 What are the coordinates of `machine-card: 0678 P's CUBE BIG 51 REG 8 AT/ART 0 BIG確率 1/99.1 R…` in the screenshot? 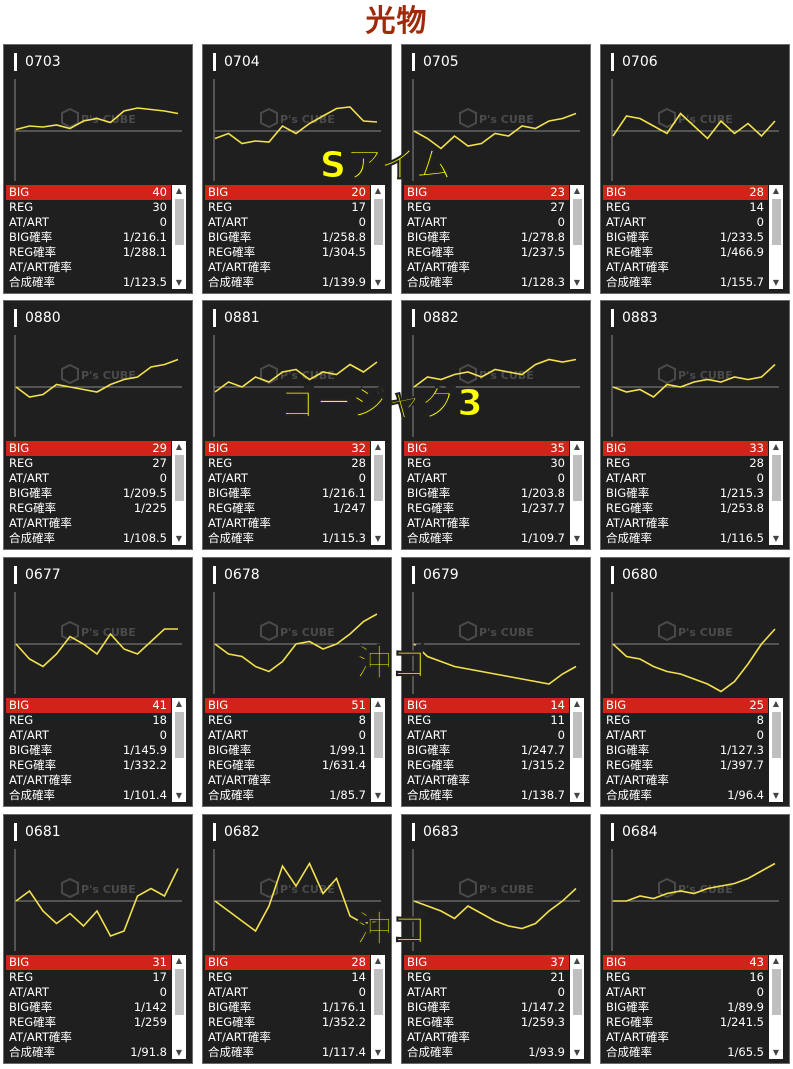 It's located at (297, 682).